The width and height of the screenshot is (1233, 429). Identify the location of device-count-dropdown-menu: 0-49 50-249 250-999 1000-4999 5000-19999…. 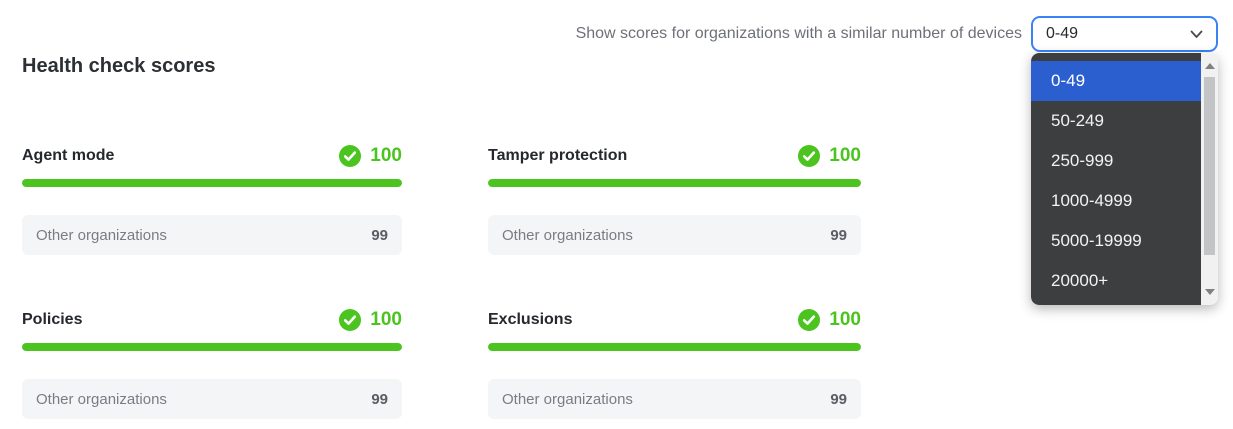
(1124, 179).